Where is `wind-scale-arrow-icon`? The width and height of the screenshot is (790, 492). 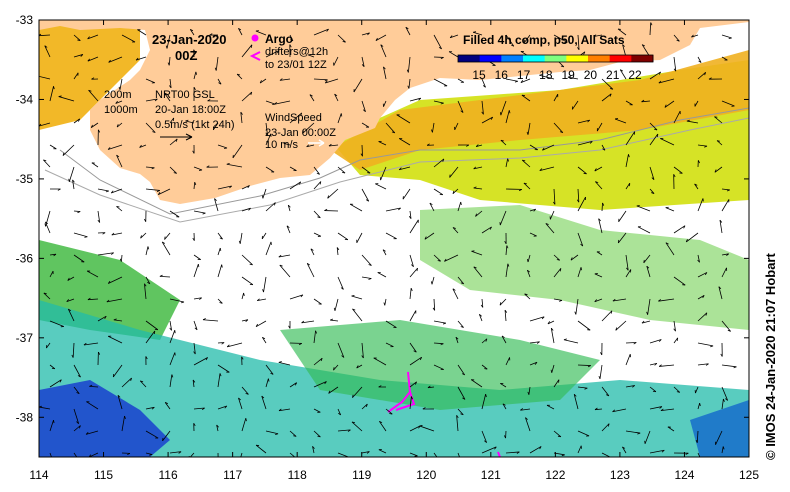 wind-scale-arrow-icon is located at coordinates (316, 143).